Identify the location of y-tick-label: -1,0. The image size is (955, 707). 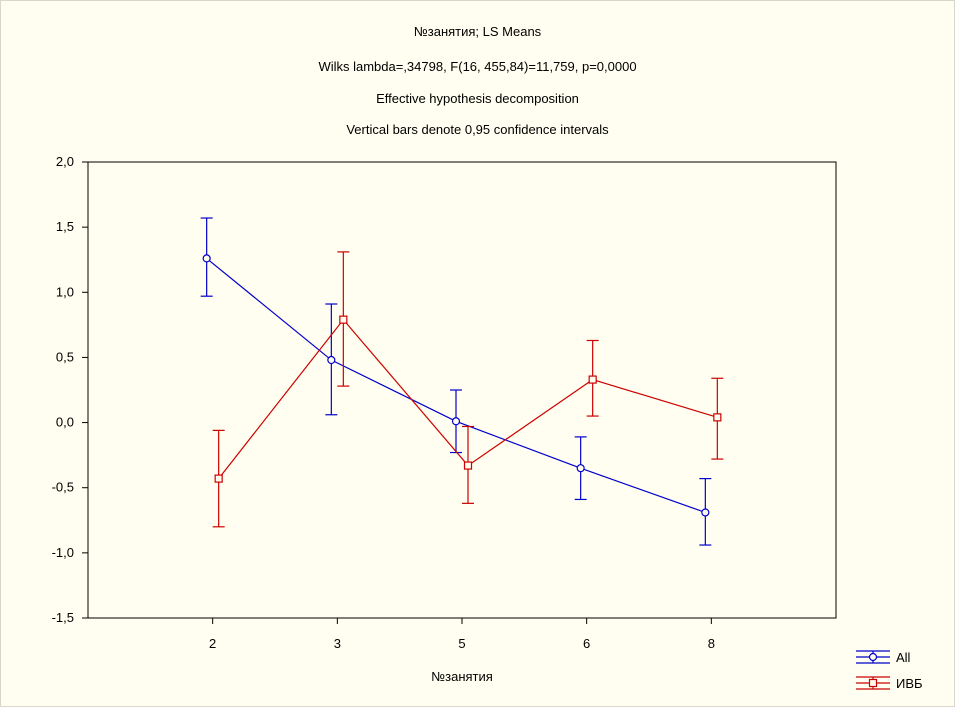
(63, 552).